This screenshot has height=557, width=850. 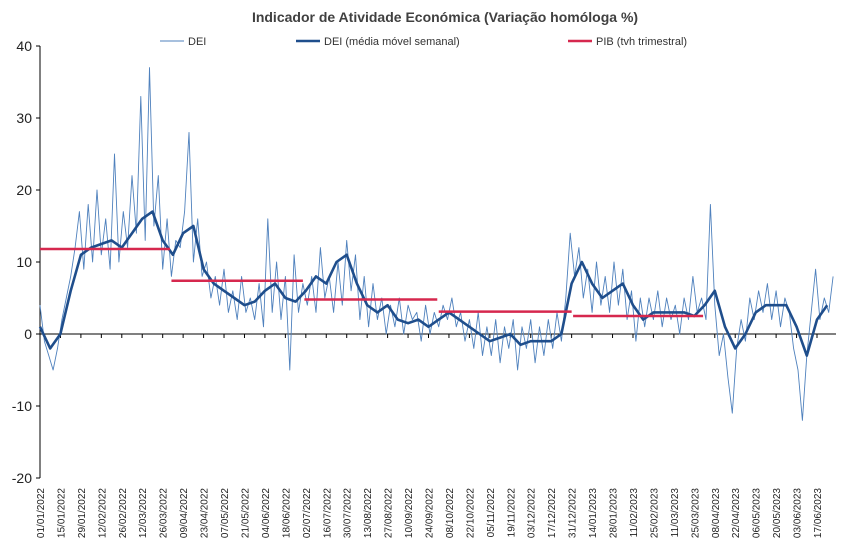 What do you see at coordinates (22, 406) in the screenshot?
I see `y-tick-label: -10` at bounding box center [22, 406].